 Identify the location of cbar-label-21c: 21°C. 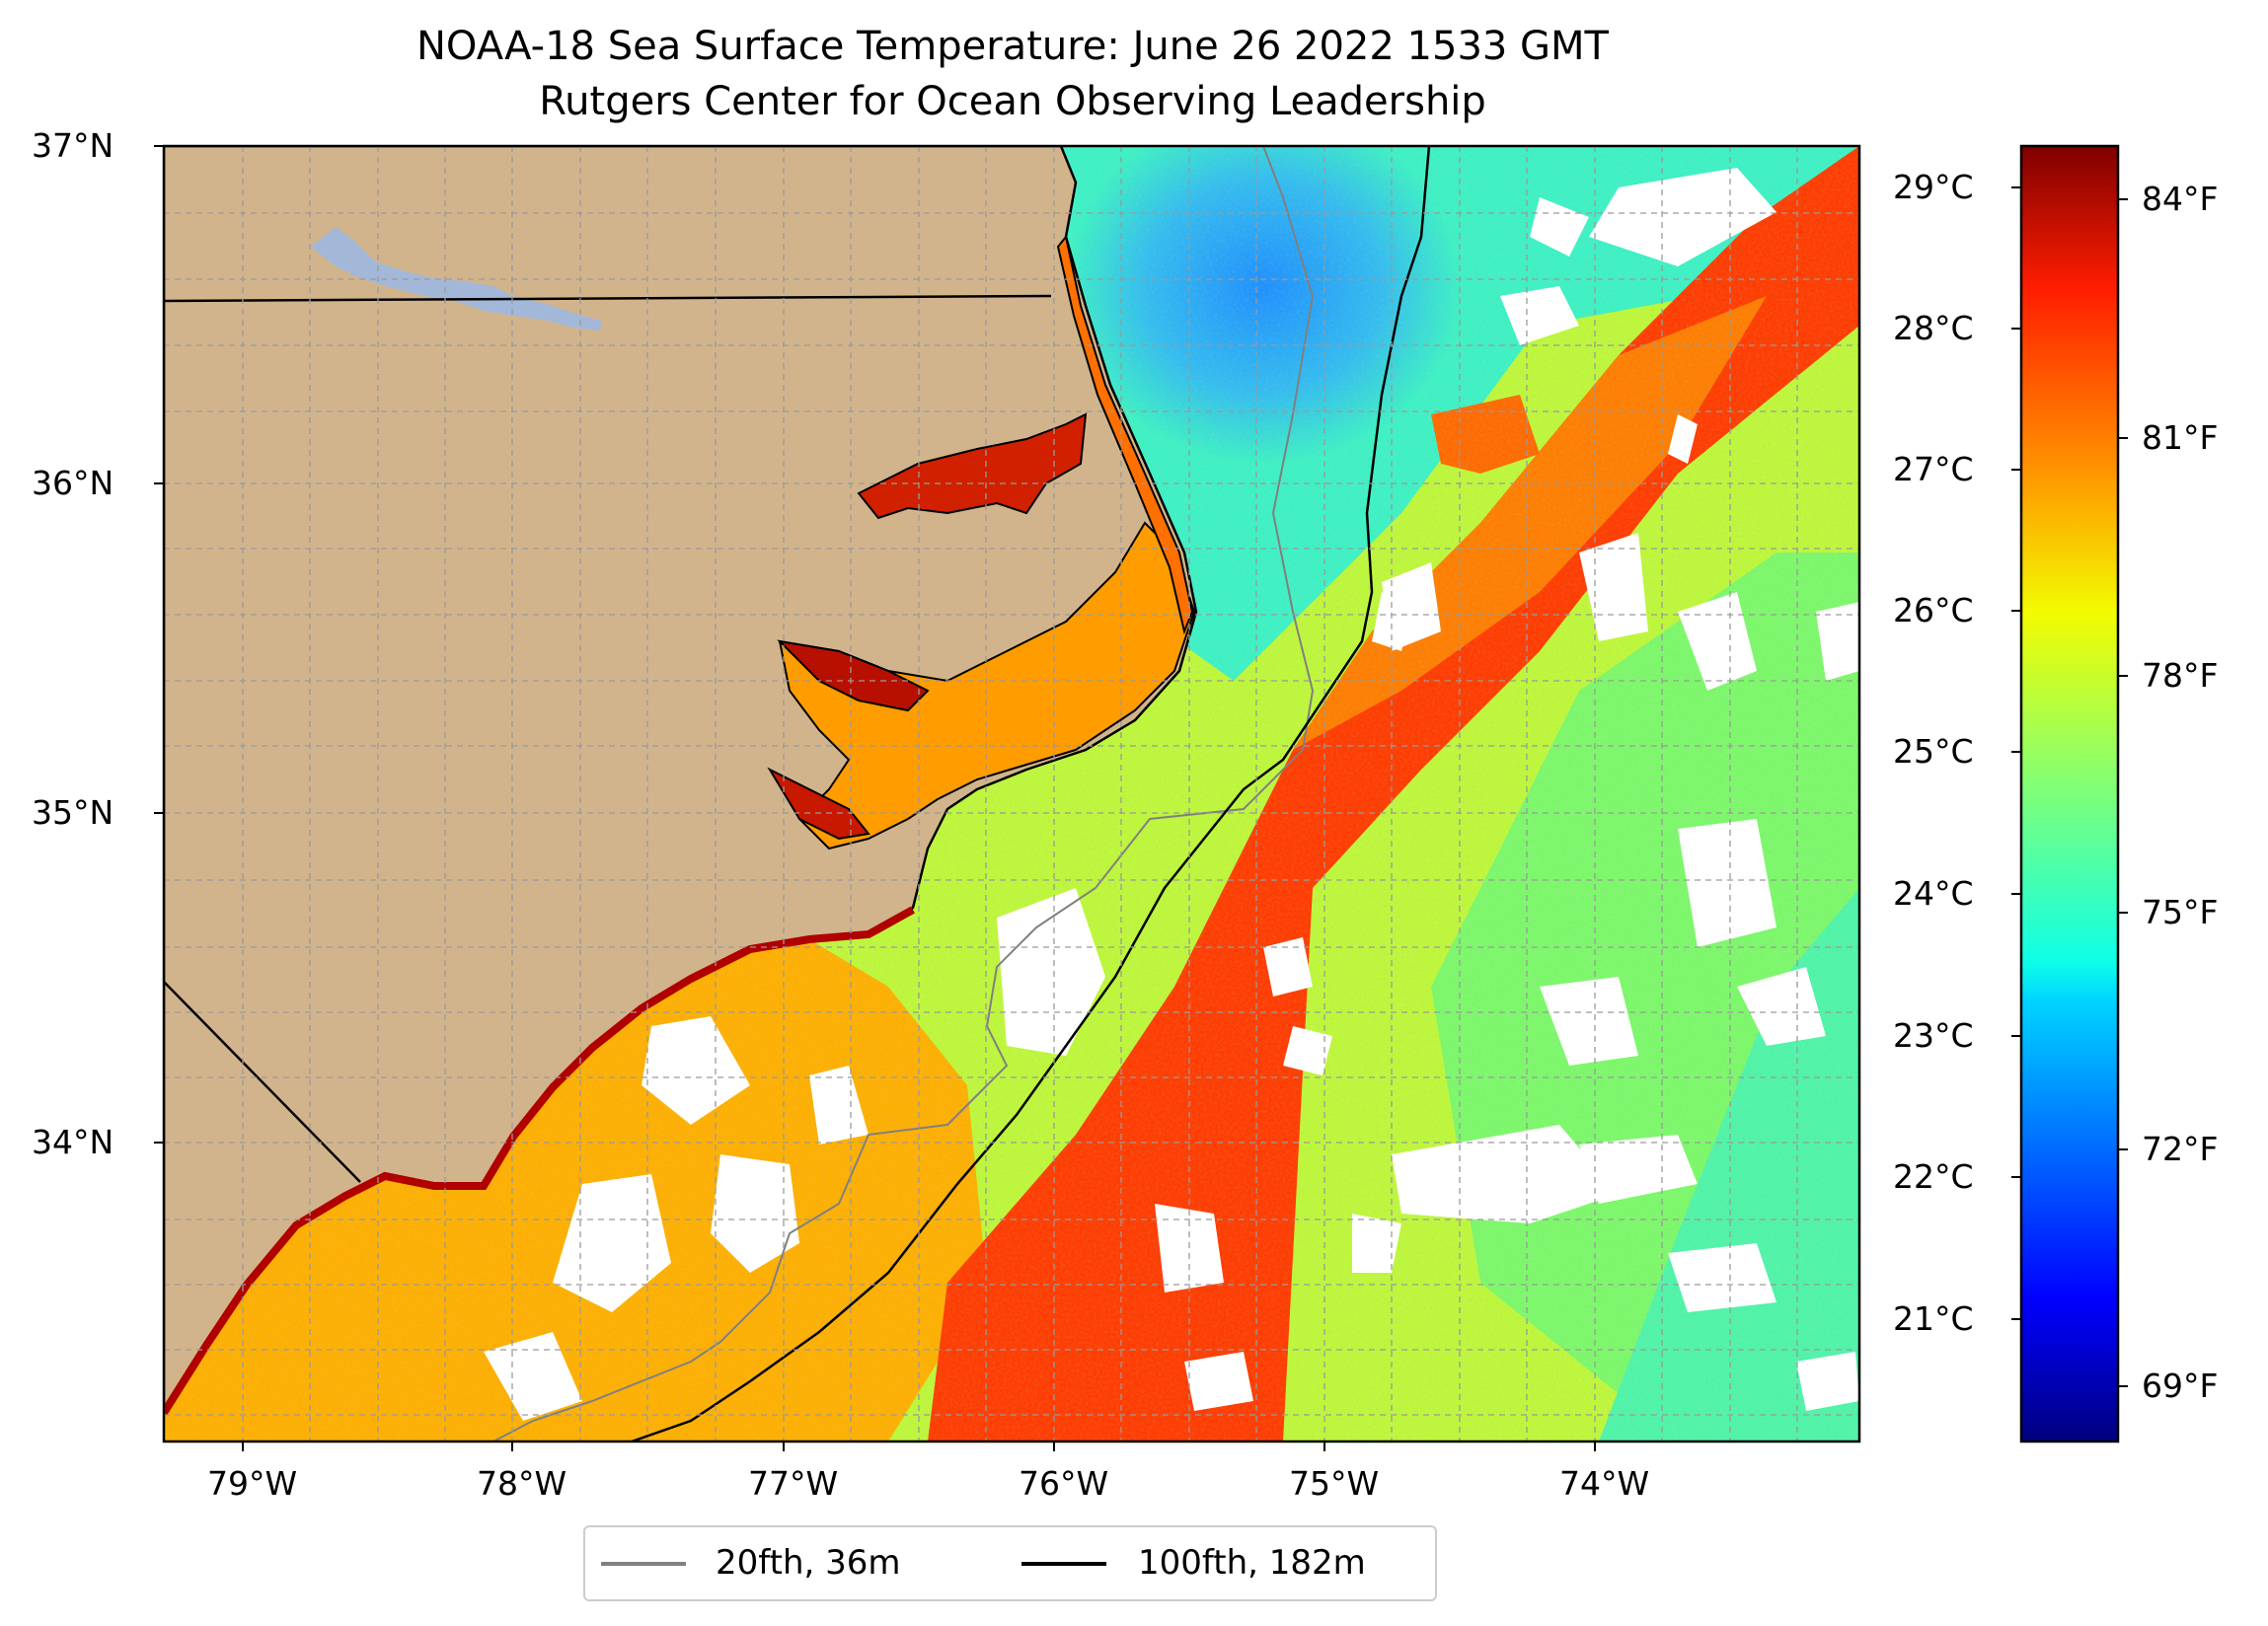
(1934, 1318).